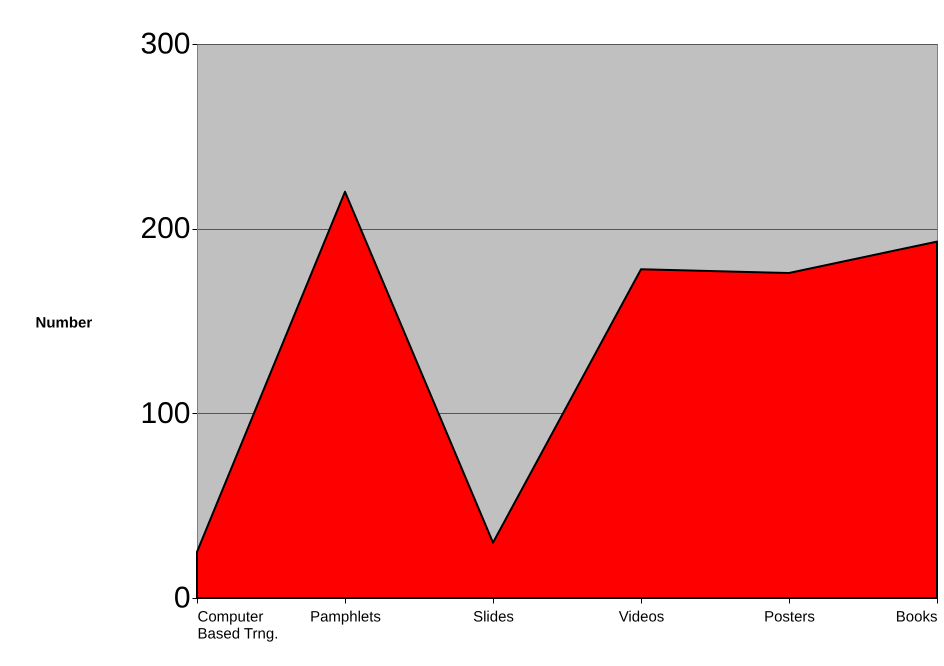  I want to click on y-tick-label: 300, so click(165, 44).